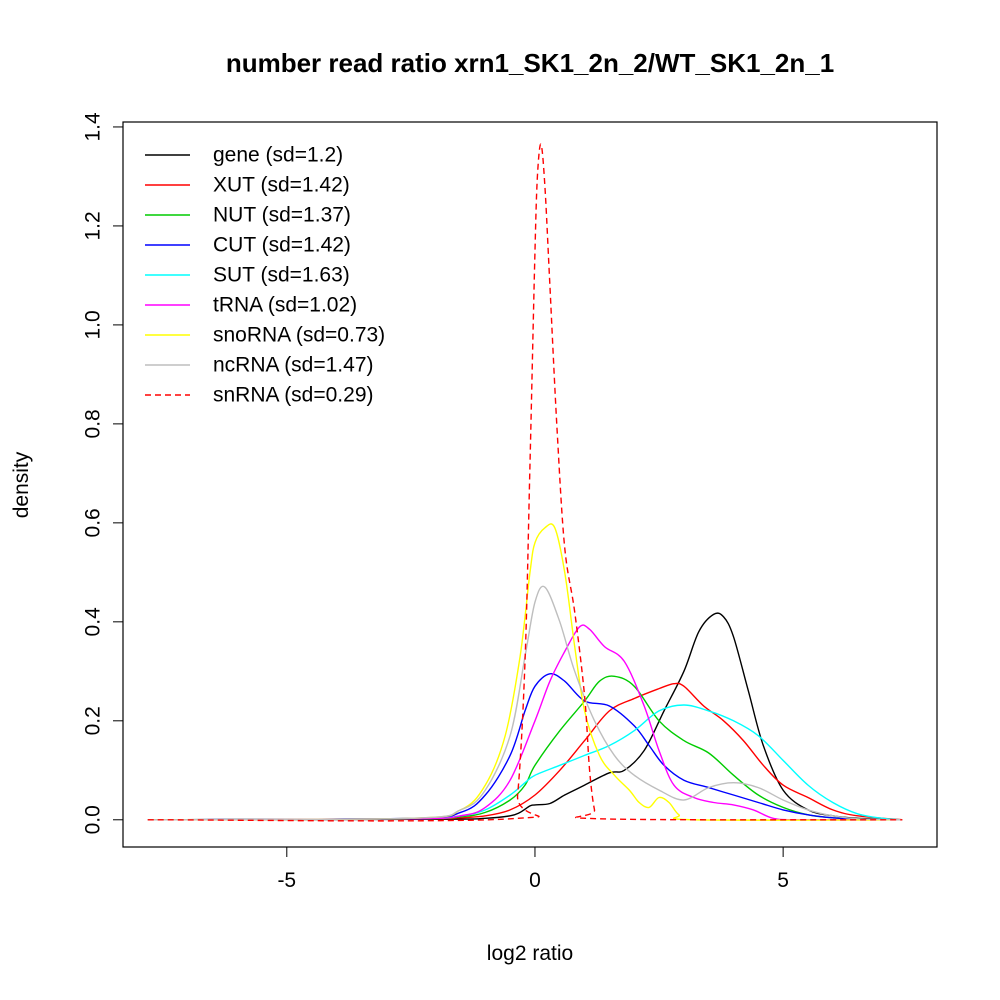  What do you see at coordinates (278, 155) in the screenshot?
I see `legend-label-0: gene (sd=1.2)` at bounding box center [278, 155].